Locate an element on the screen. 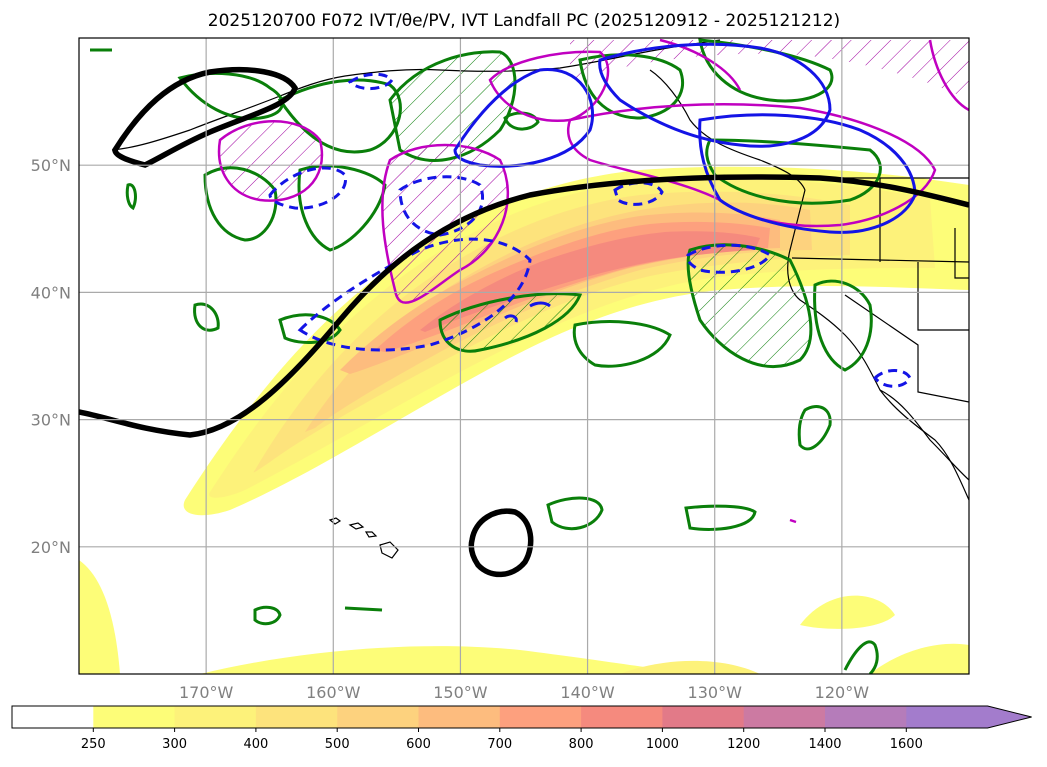 The height and width of the screenshot is (767, 1047). latitude-labels: 20°N 30°N 40°N 50°N is located at coordinates (51, 356).